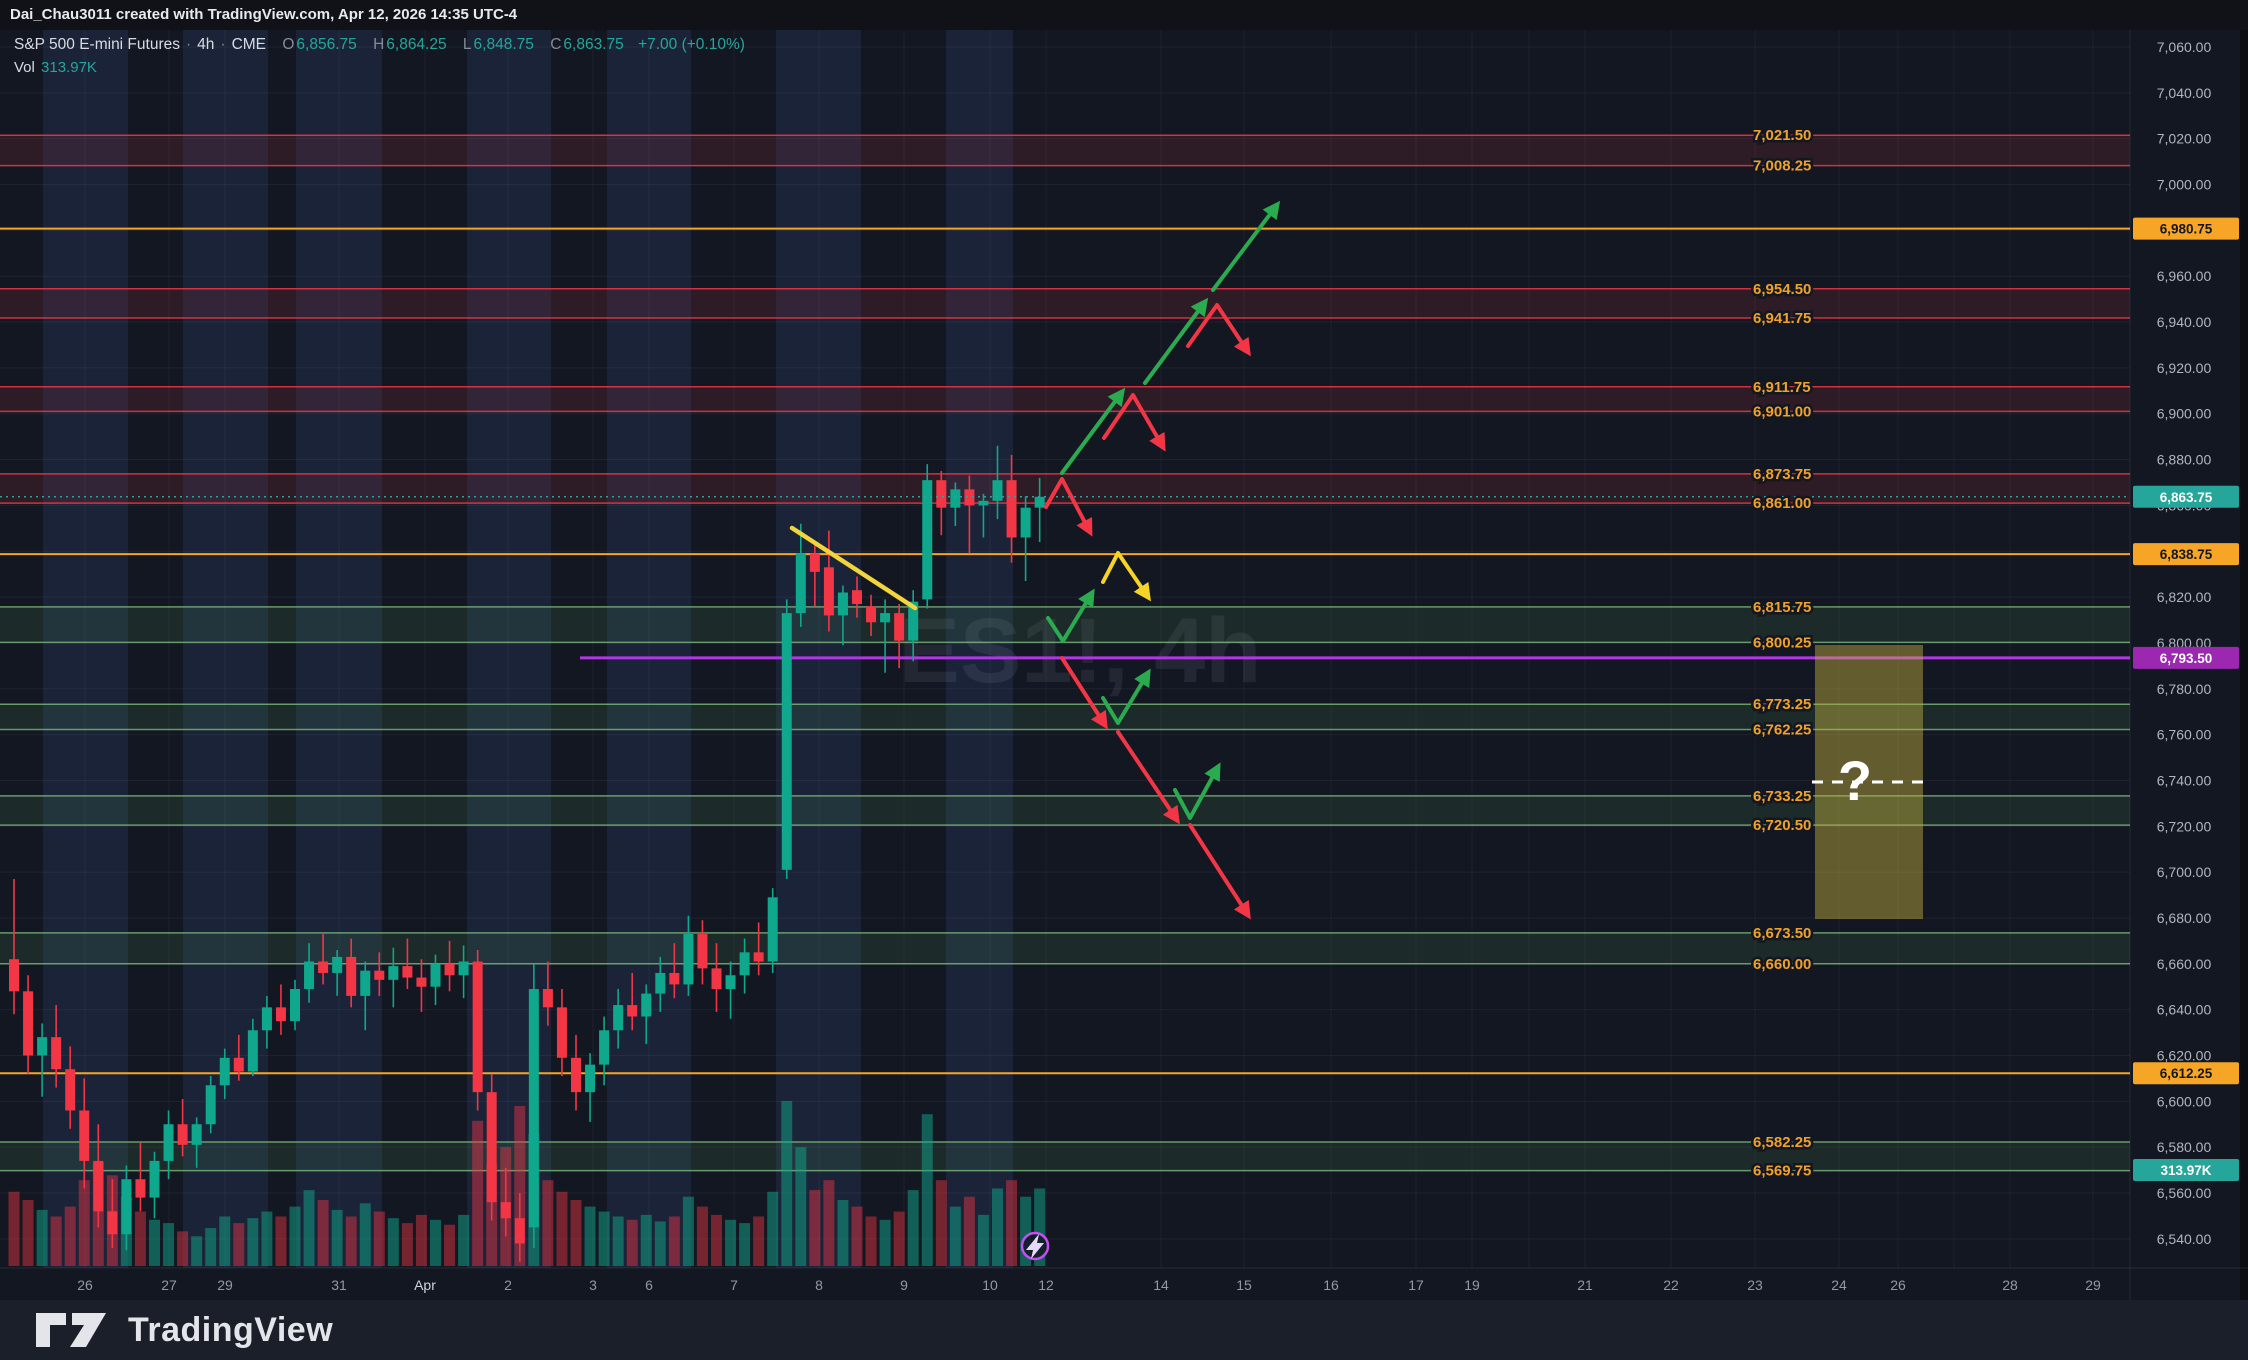 This screenshot has height=1360, width=2248. What do you see at coordinates (1416, 1285) in the screenshot?
I see `time-axis-label: 17` at bounding box center [1416, 1285].